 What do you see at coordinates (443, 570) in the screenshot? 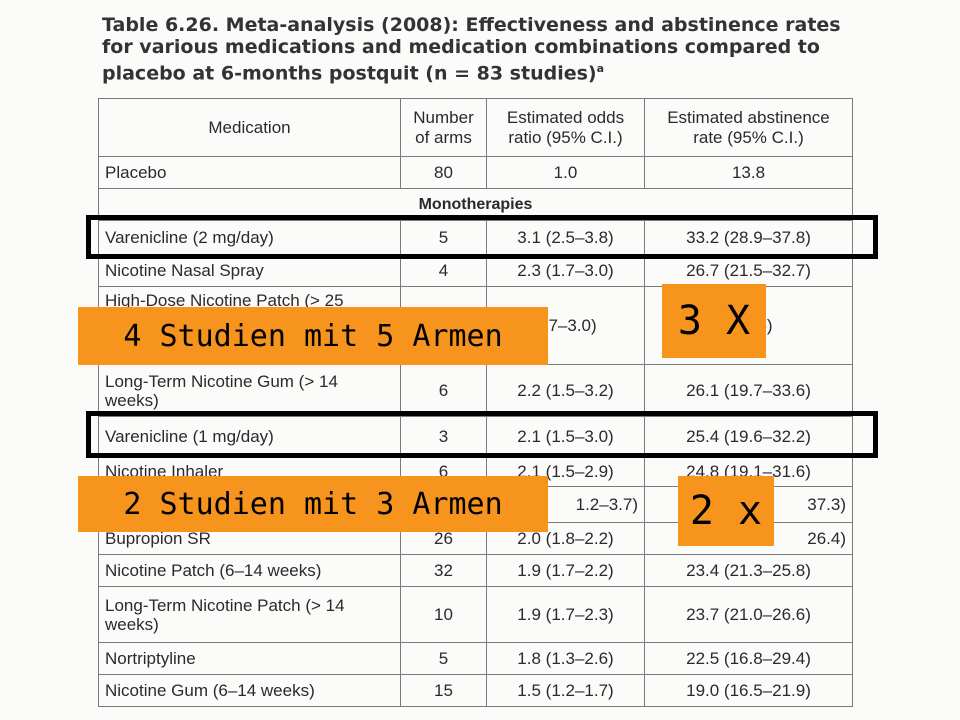
I see `cell-arms: 32` at bounding box center [443, 570].